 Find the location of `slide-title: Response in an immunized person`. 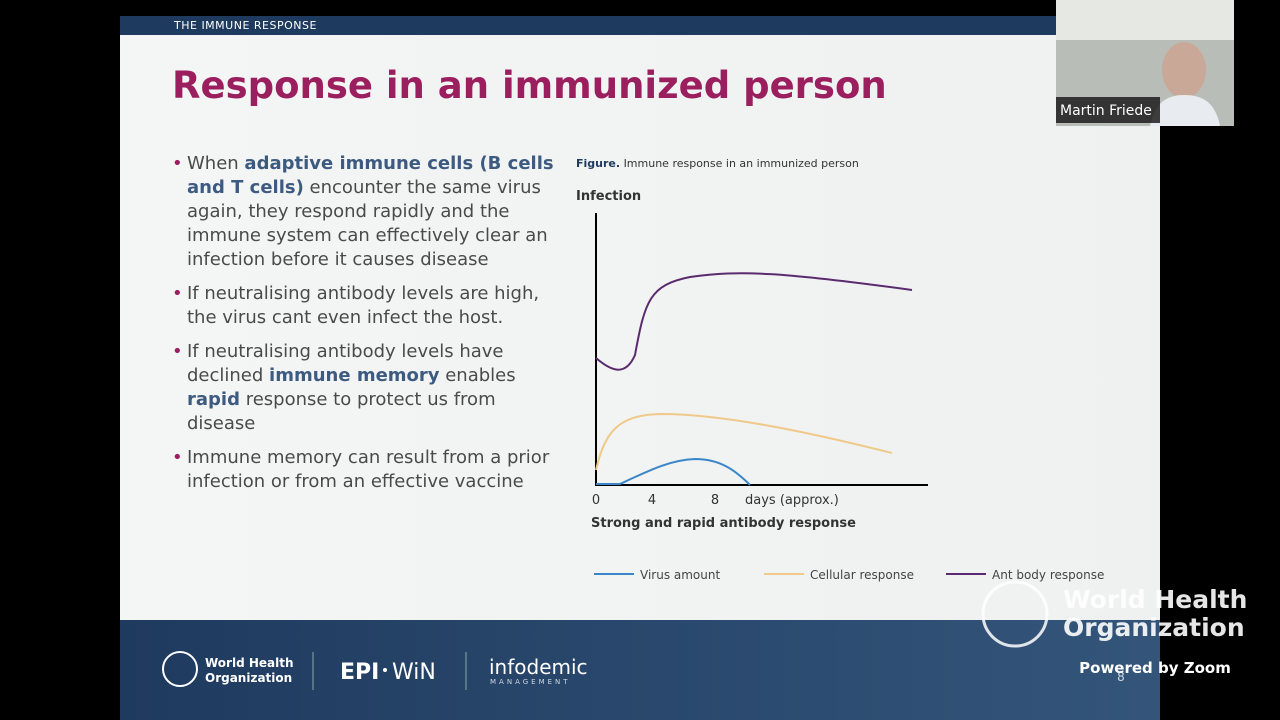

slide-title: Response in an immunized person is located at coordinates (529, 85).